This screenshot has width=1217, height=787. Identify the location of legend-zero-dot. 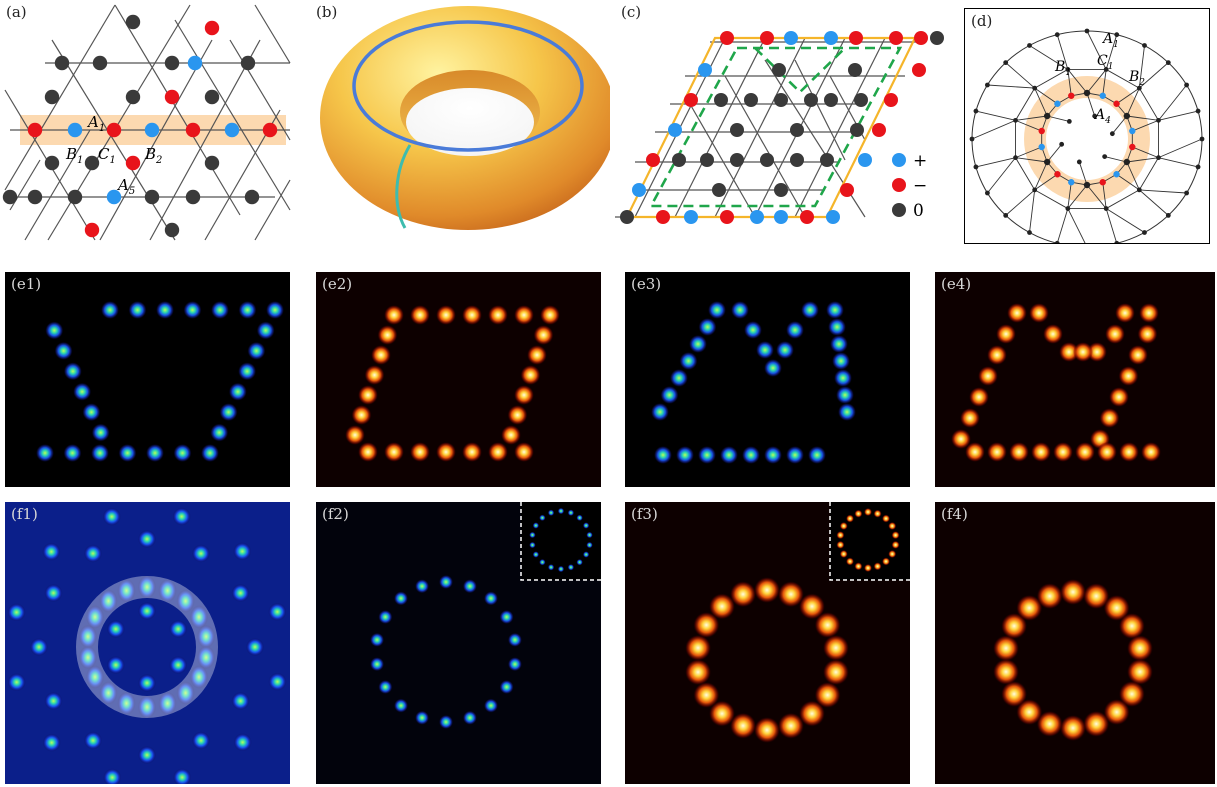
(899, 210).